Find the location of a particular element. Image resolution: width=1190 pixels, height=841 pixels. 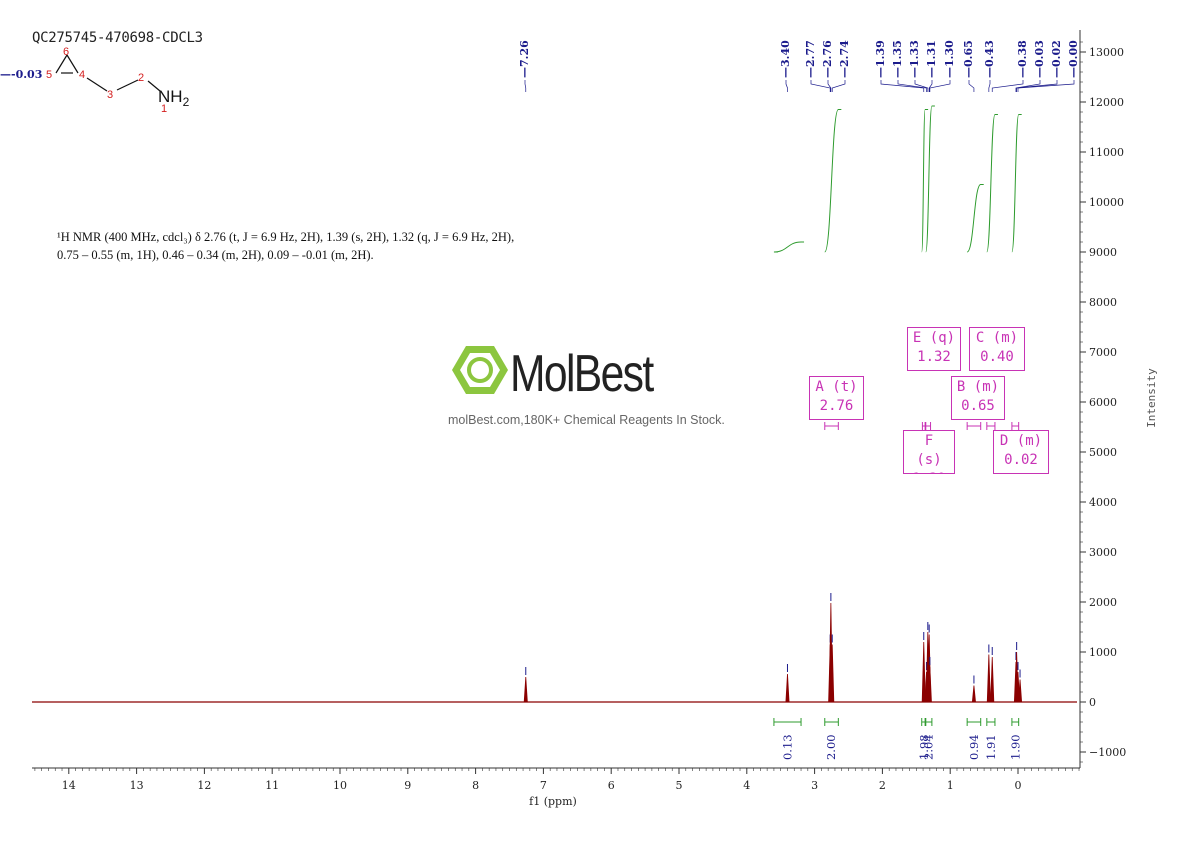

multiplet-shift: 2.76 is located at coordinates (836, 406).